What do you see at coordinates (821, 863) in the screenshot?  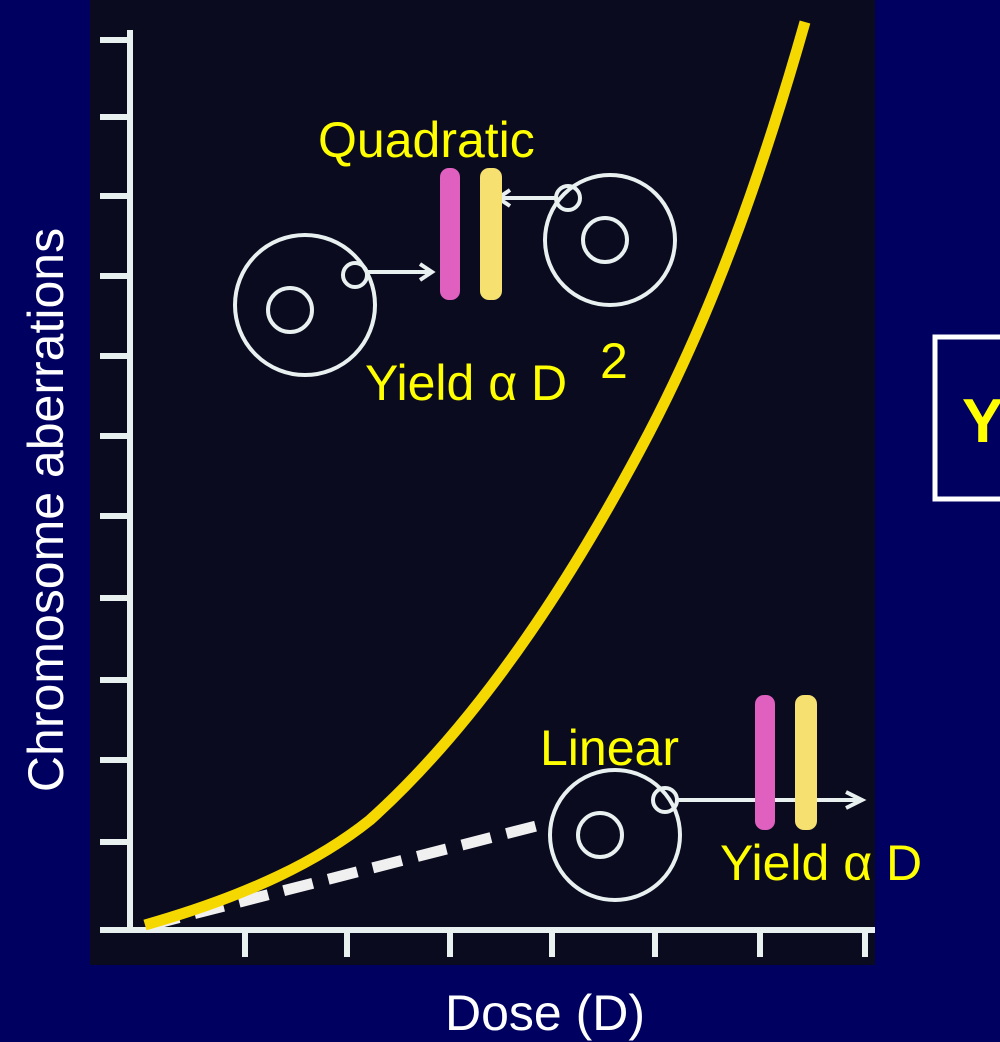 I see `linear-yield: Yield α D` at bounding box center [821, 863].